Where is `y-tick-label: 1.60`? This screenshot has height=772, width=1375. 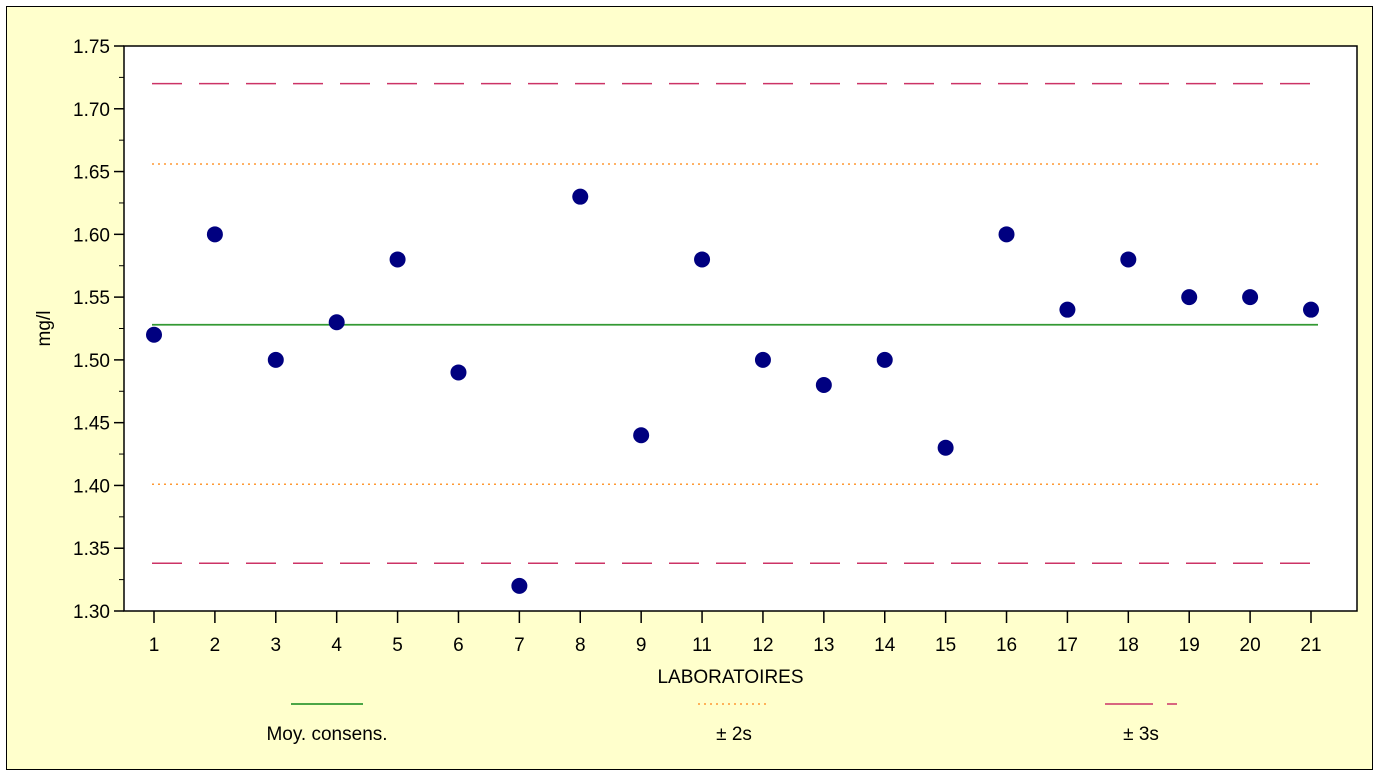 y-tick-label: 1.60 is located at coordinates (91, 235).